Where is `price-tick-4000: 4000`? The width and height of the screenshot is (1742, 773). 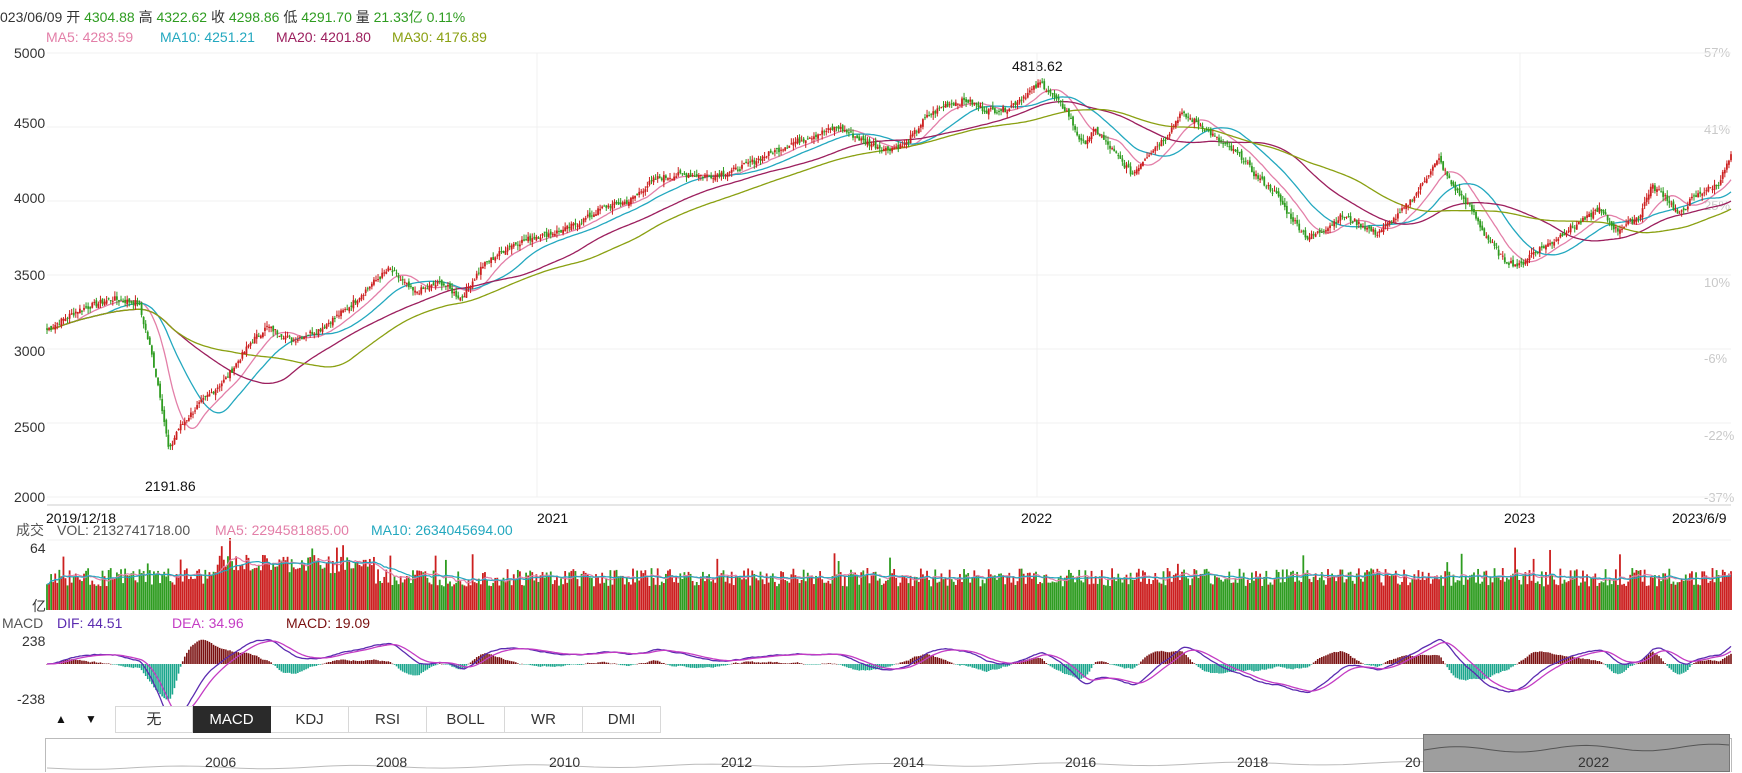
price-tick-4000: 4000 is located at coordinates (30, 198).